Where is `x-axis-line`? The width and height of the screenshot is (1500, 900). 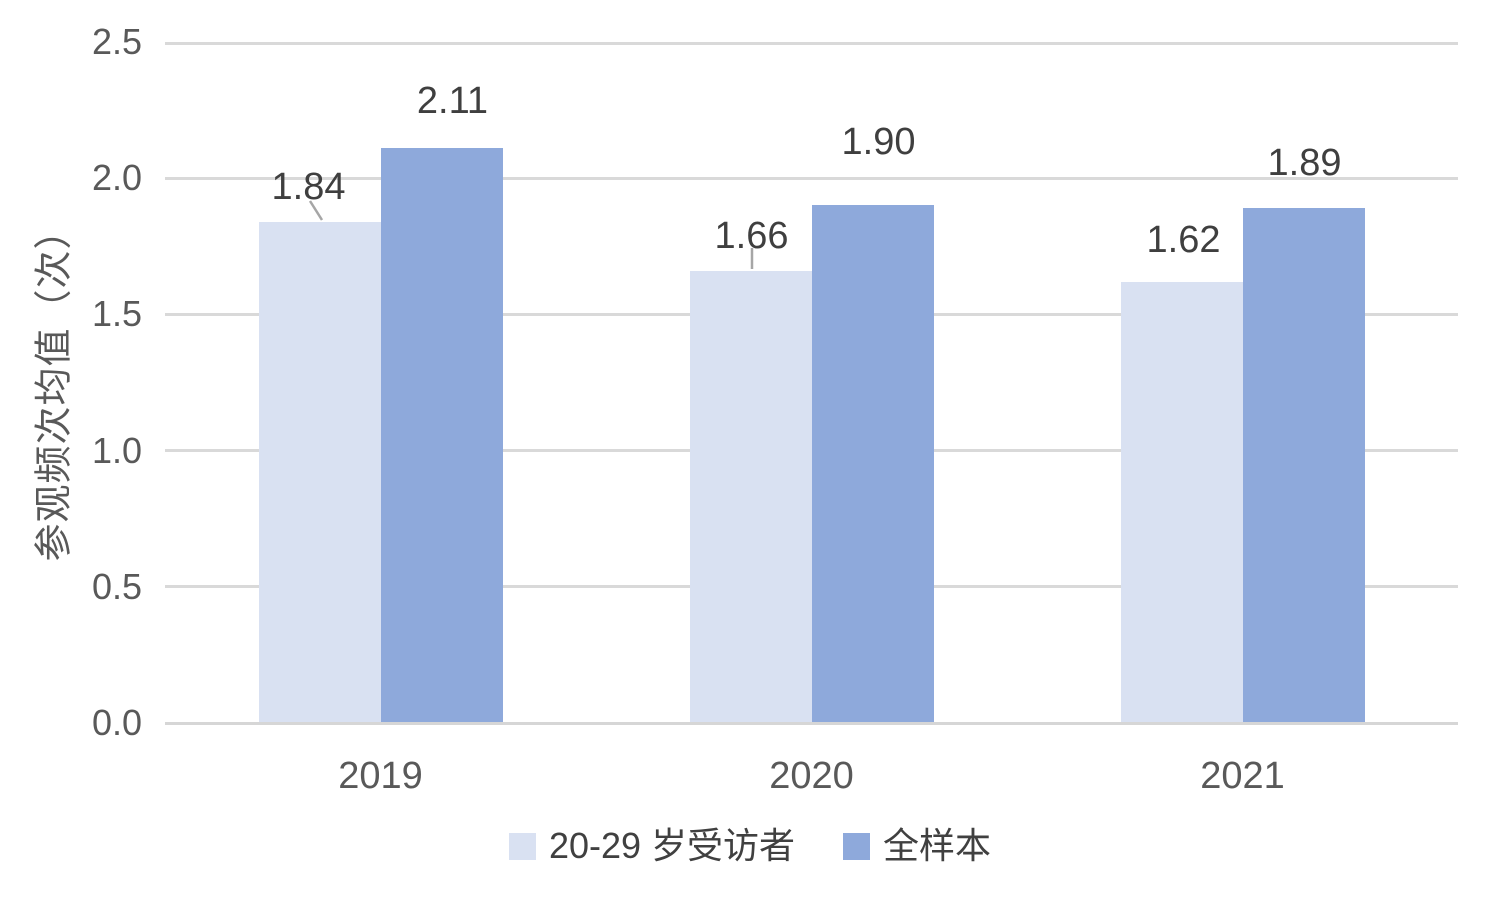 x-axis-line is located at coordinates (811, 723).